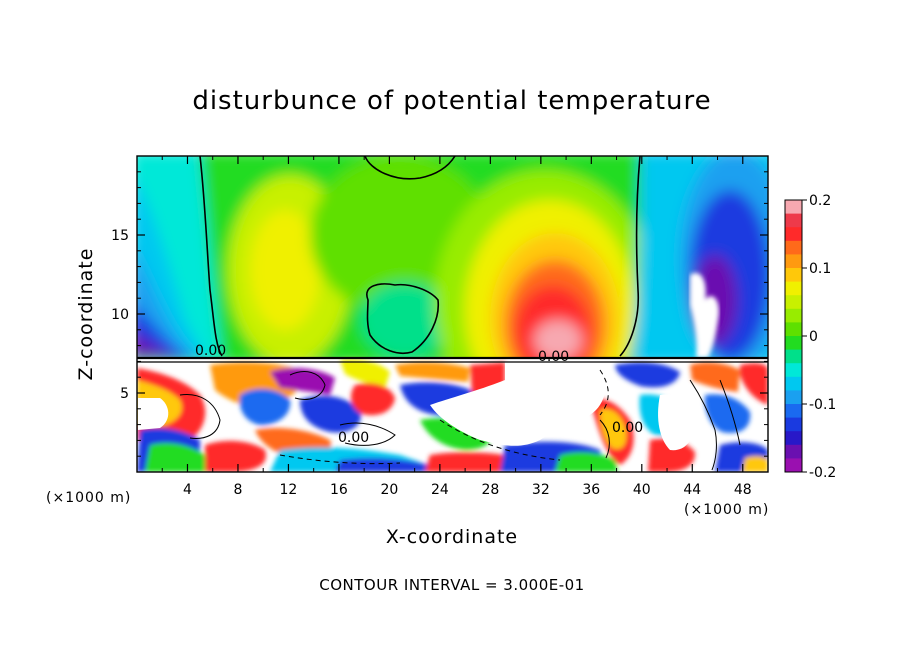 The width and height of the screenshot is (904, 654). I want to click on x-axis-label: X-coordinate, so click(452, 537).